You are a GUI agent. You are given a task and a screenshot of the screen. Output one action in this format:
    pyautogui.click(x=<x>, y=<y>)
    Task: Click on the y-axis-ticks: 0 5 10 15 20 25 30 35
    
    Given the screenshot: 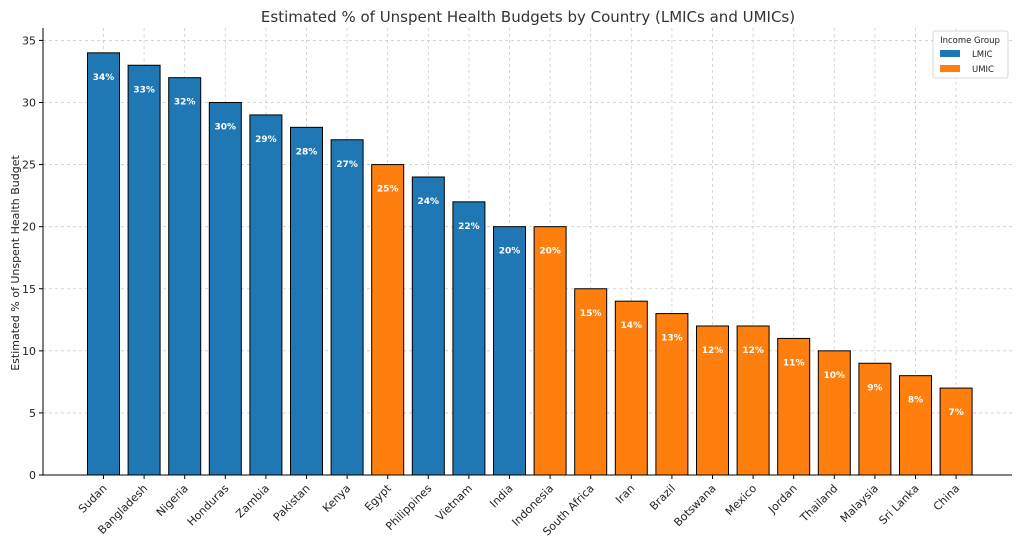 What is the action you would take?
    pyautogui.click(x=32, y=258)
    